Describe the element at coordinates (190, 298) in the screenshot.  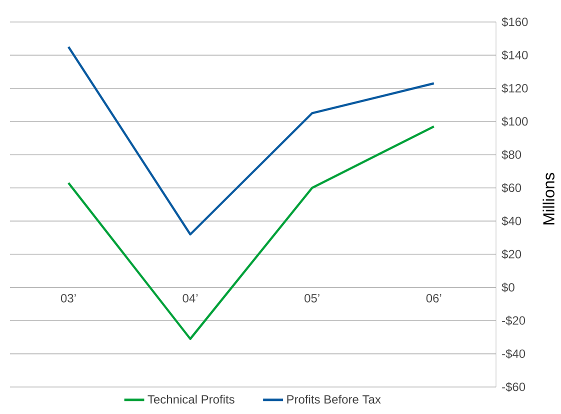
I see `x-tick-label: 04’` at that location.